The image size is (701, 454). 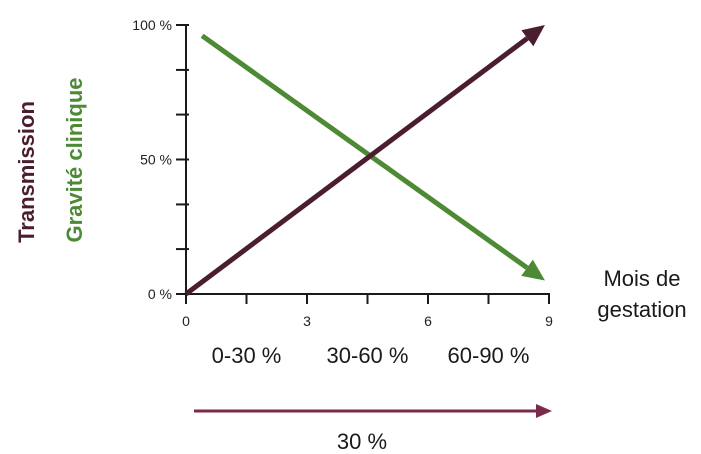 What do you see at coordinates (152, 25) in the screenshot?
I see `y-tick-label: 100 %` at bounding box center [152, 25].